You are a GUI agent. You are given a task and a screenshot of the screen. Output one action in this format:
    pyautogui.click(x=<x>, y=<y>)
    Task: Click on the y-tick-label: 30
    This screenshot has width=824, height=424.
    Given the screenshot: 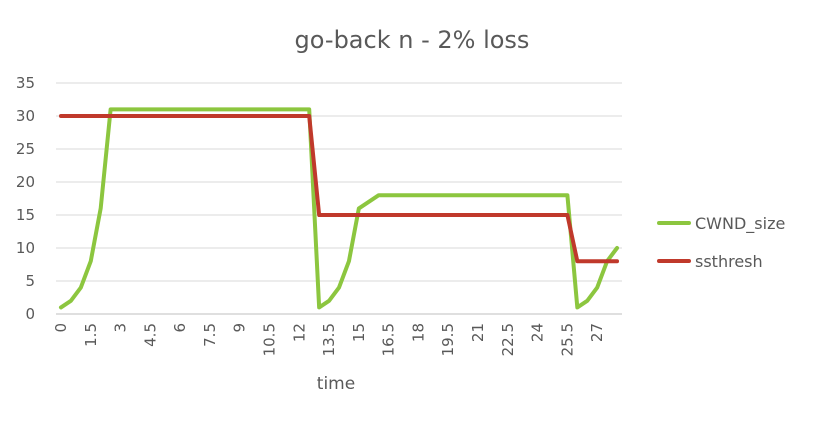 What is the action you would take?
    pyautogui.click(x=25, y=116)
    